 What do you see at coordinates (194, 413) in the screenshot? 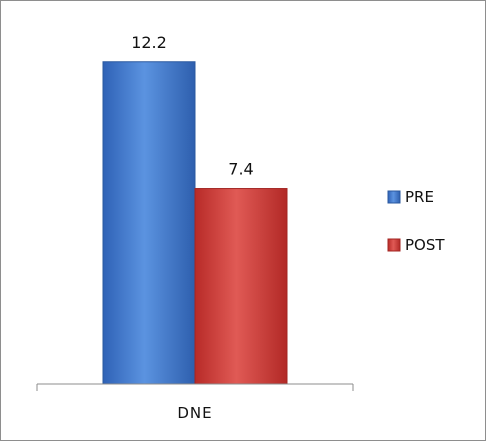
I see `x-tick-label: DNE` at bounding box center [194, 413].